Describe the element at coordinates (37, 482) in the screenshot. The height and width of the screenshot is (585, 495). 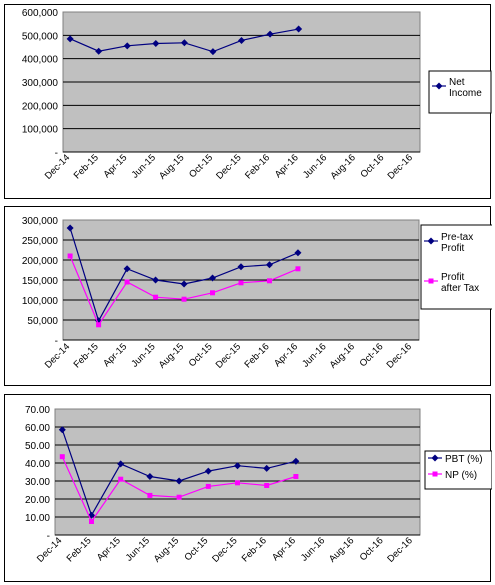
I see `y-tick-label: 30.00` at that location.